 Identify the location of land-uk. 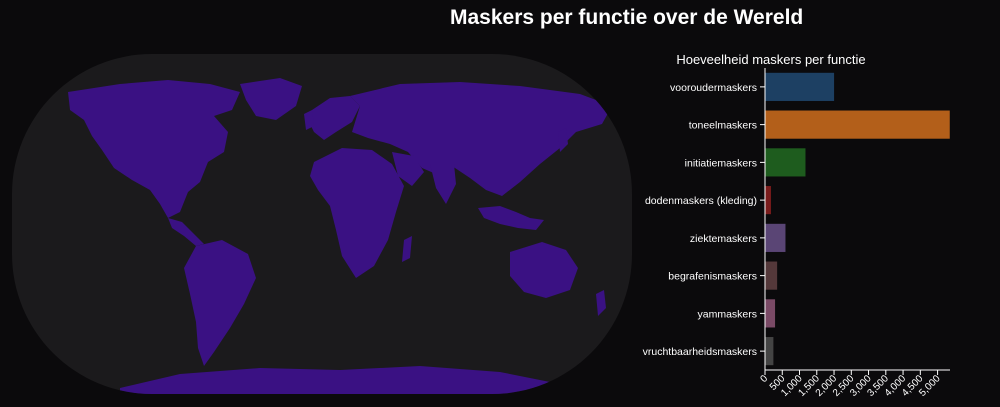
(309, 120).